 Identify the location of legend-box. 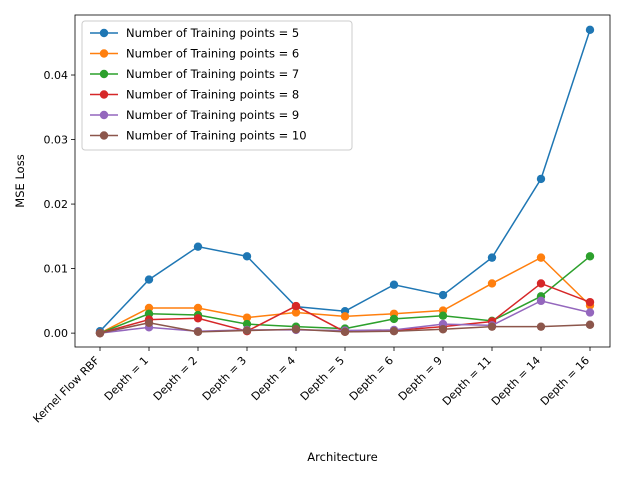
(217, 85).